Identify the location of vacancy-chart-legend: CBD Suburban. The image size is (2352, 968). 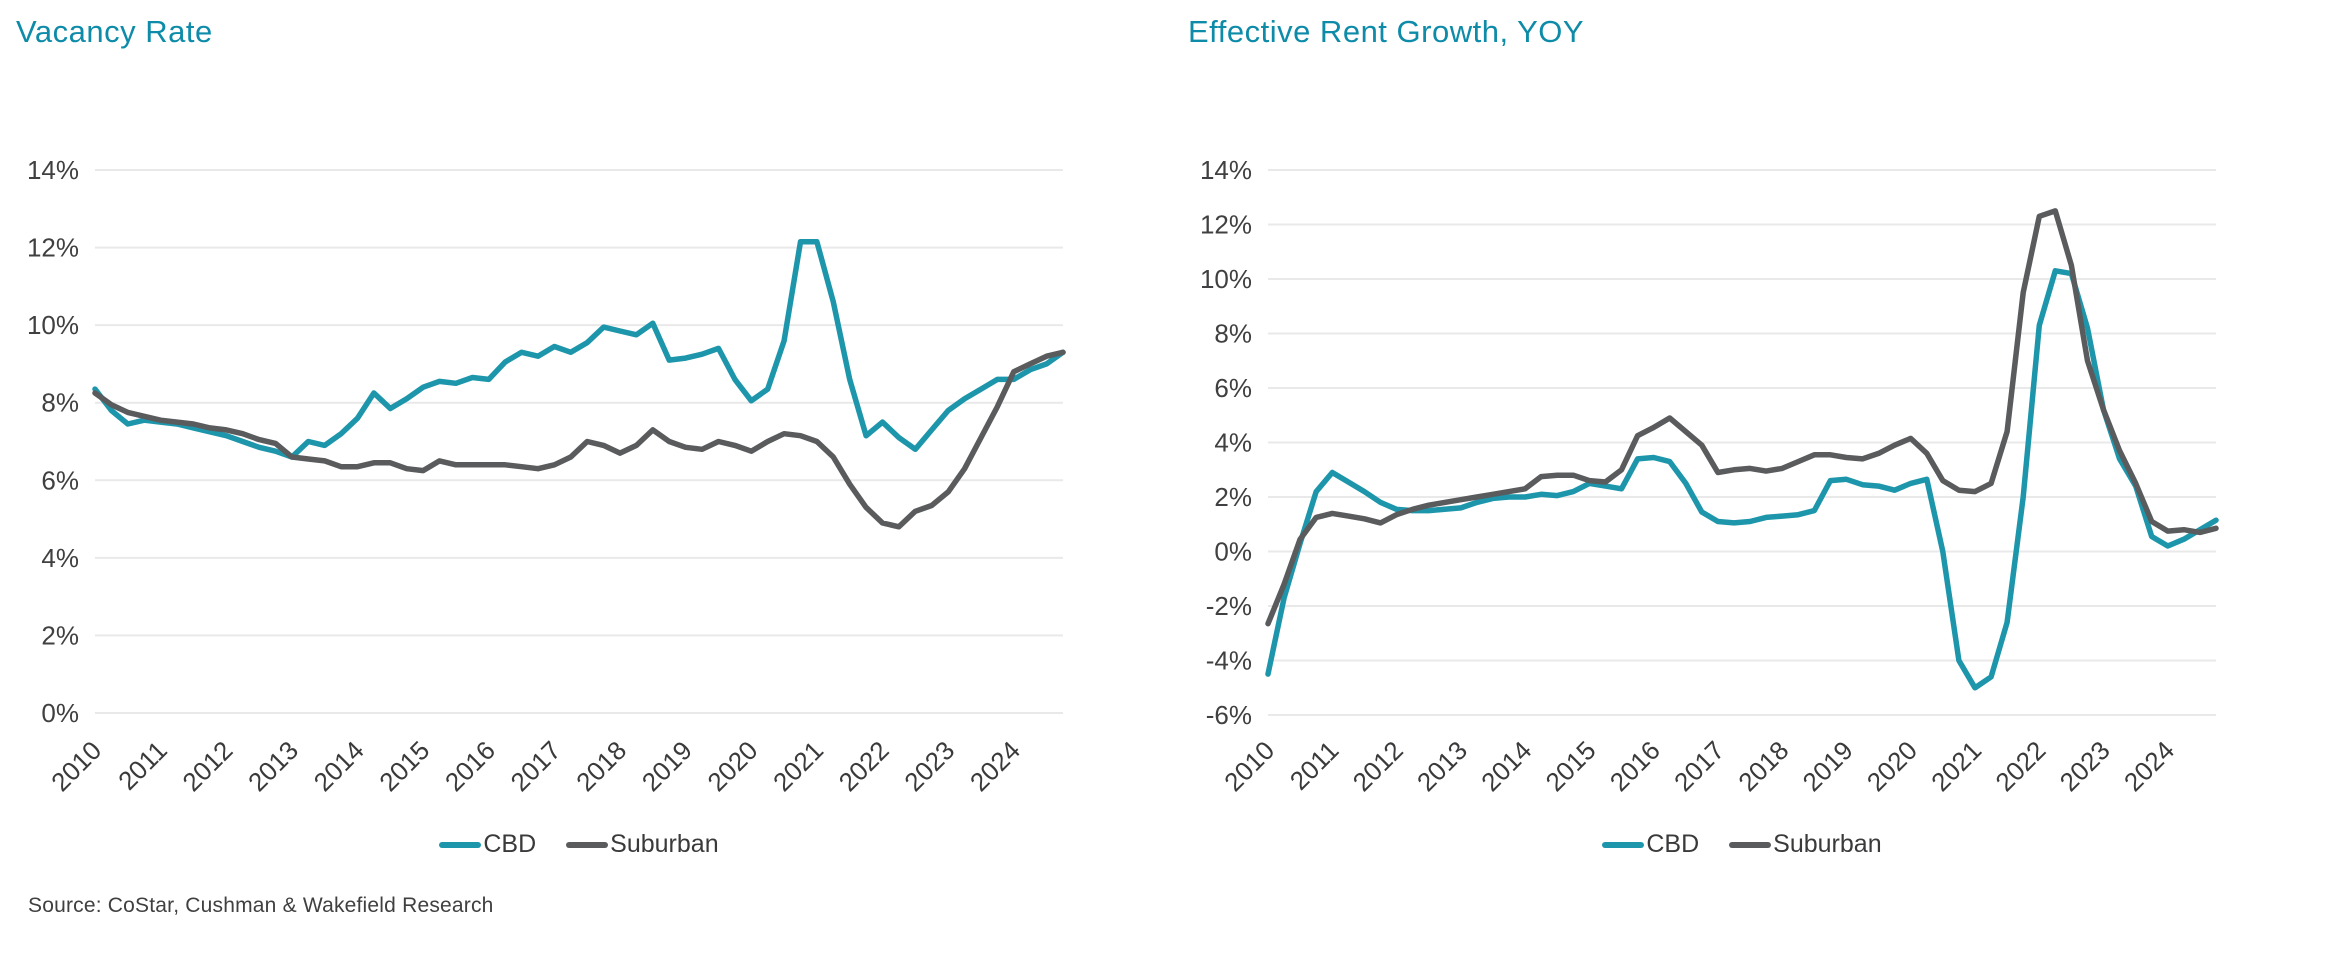
(579, 844).